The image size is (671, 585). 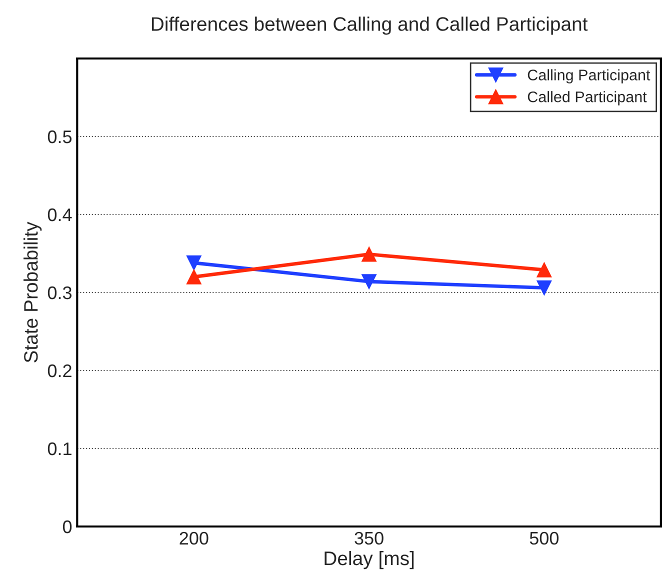 I want to click on y-tick-label: 0.2, so click(x=60, y=371).